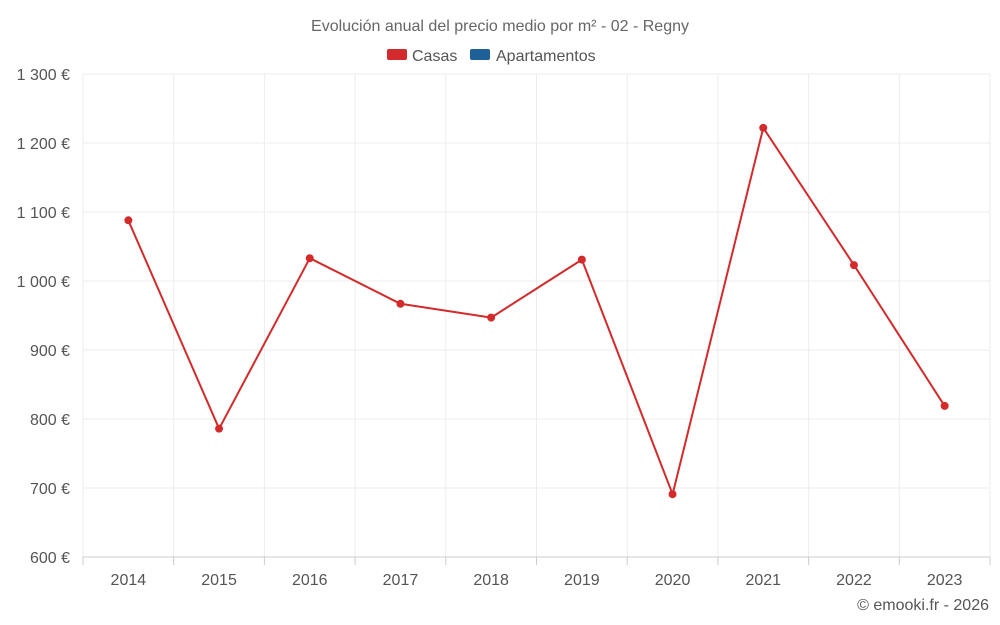 Image resolution: width=1000 pixels, height=625 pixels. I want to click on legend-item-casas: Casas, so click(422, 56).